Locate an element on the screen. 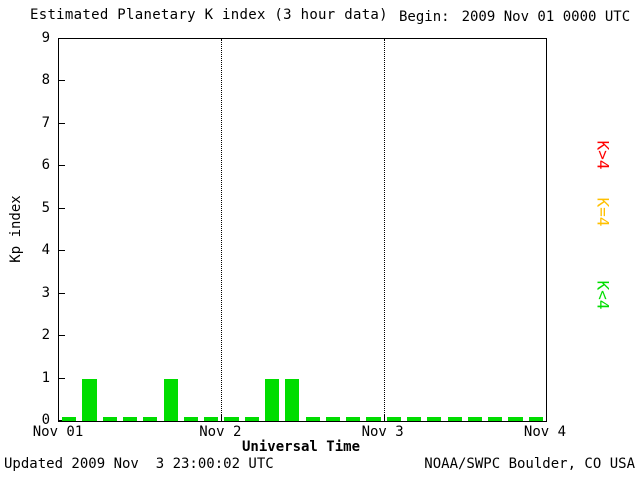 The image size is (640, 480). x-tick-label: Nov 2 is located at coordinates (220, 432).